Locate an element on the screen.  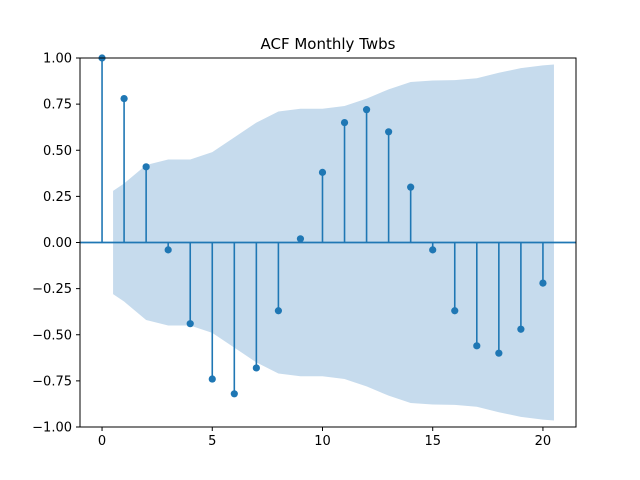
y-tick-label-1: −0.75 is located at coordinates (52, 381).